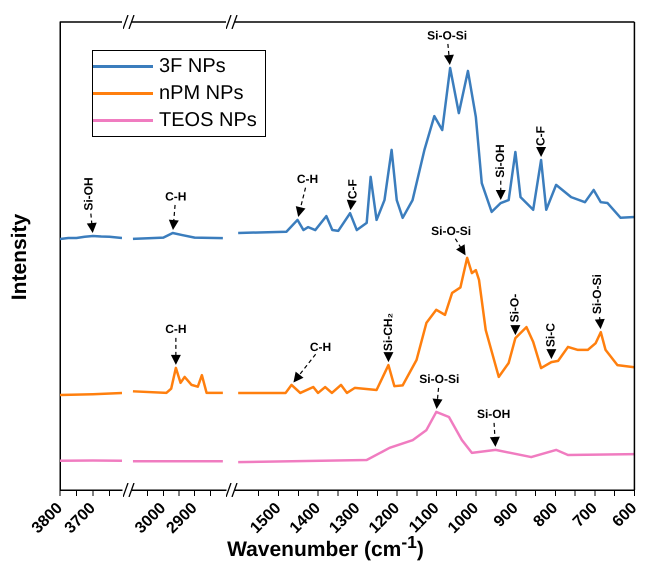 The image size is (651, 574). Describe the element at coordinates (20, 257) in the screenshot. I see `y-axis-title: Intensity` at that location.